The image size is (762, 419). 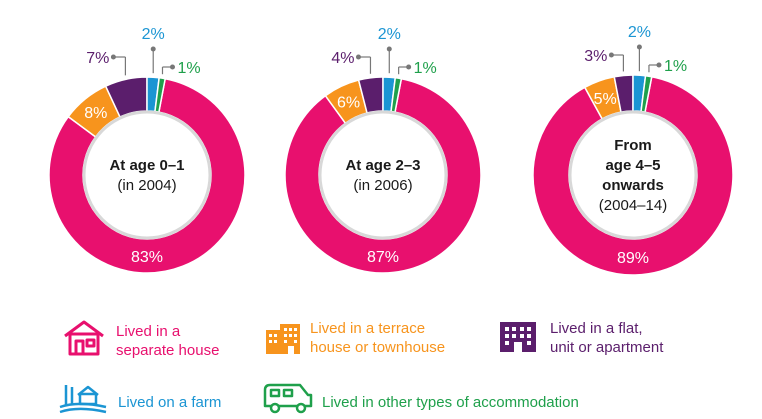 What do you see at coordinates (147, 257) in the screenshot?
I see `data-label-separate-house: 83%` at bounding box center [147, 257].